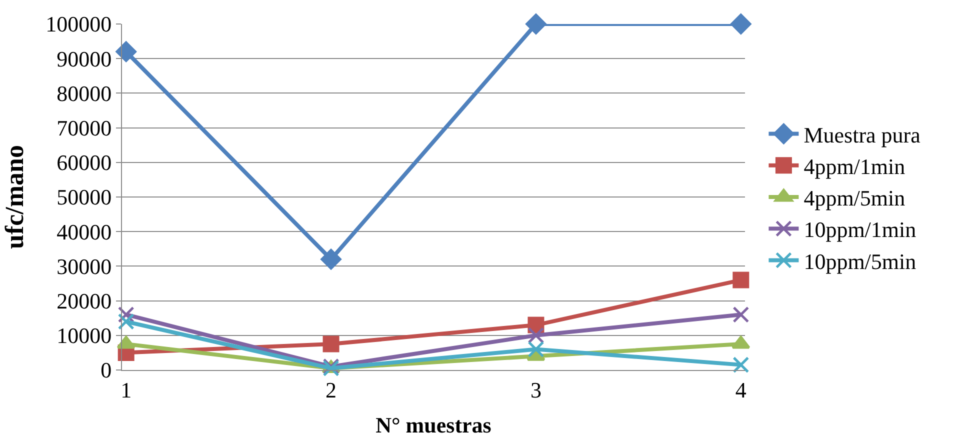 The height and width of the screenshot is (445, 965). What do you see at coordinates (84, 301) in the screenshot?
I see `y-tick-label: 20000` at bounding box center [84, 301].